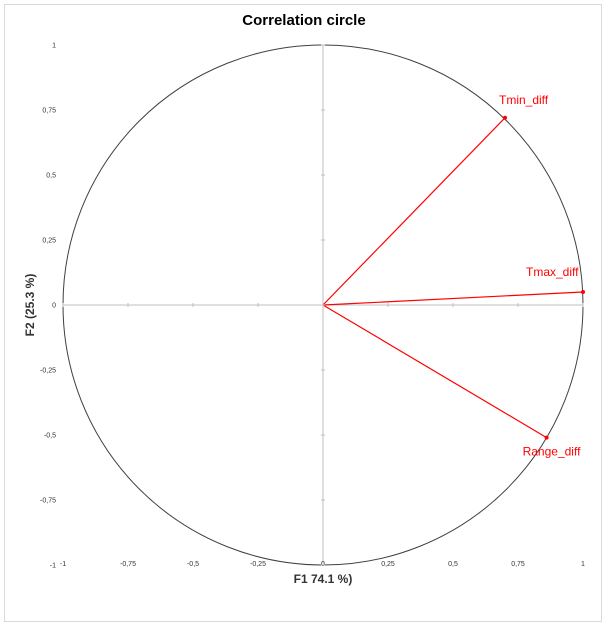 The height and width of the screenshot is (628, 608). Describe the element at coordinates (258, 564) in the screenshot. I see `x-tick-label: -0,25` at that location.